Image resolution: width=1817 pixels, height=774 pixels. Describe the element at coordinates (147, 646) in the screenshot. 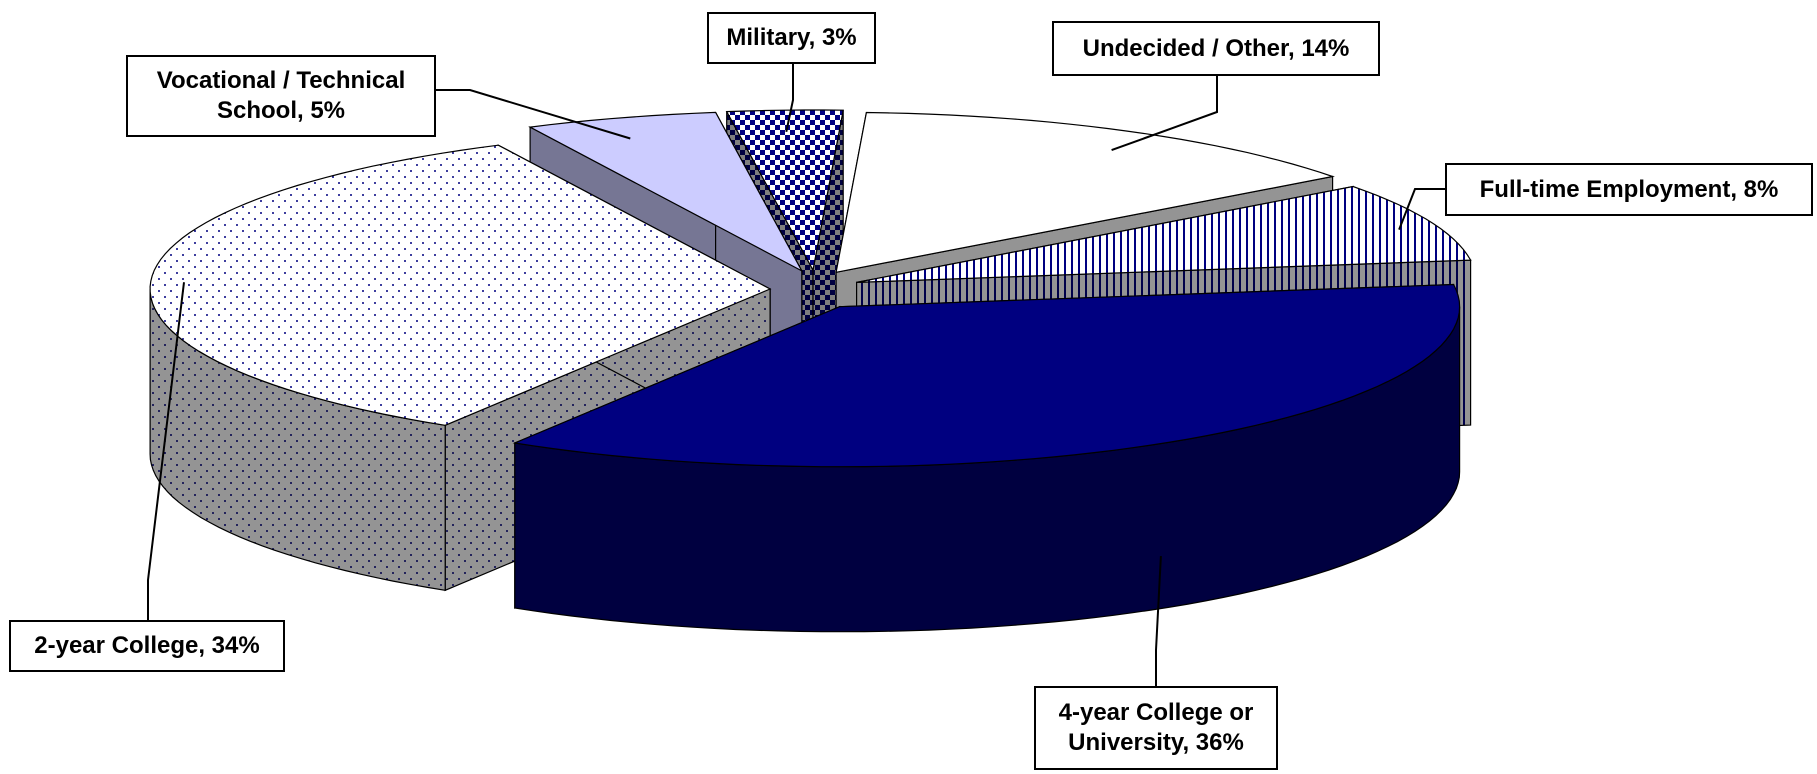

I see `data-label: 2-year College, 34%` at that location.